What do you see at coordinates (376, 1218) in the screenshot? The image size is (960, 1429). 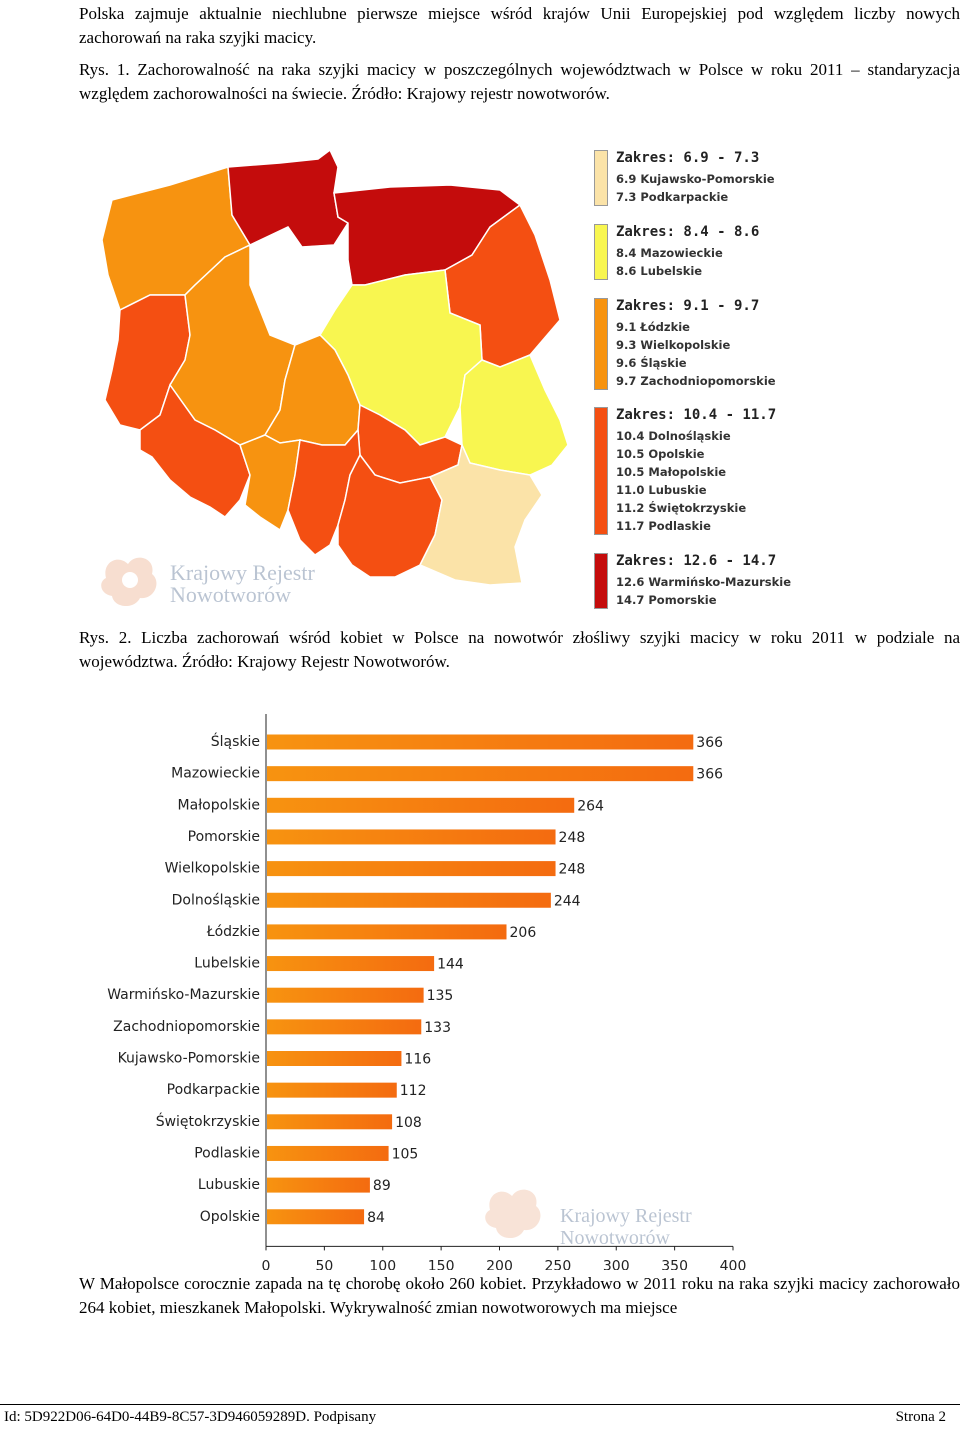 I see `bar-value-label: 84` at bounding box center [376, 1218].